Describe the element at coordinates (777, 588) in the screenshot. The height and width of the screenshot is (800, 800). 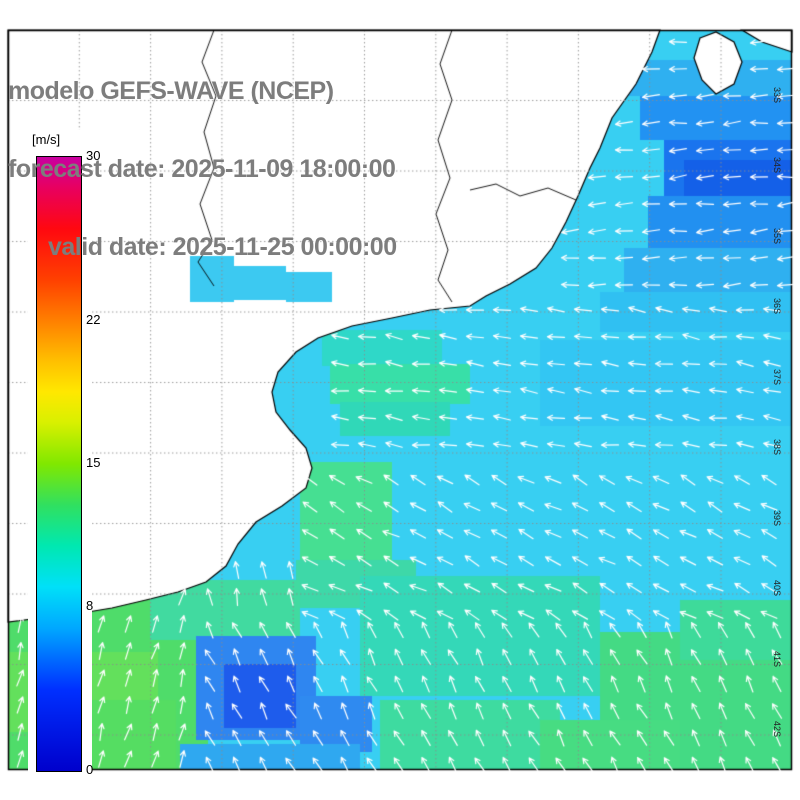
I see `latitude-label: 40S` at that location.